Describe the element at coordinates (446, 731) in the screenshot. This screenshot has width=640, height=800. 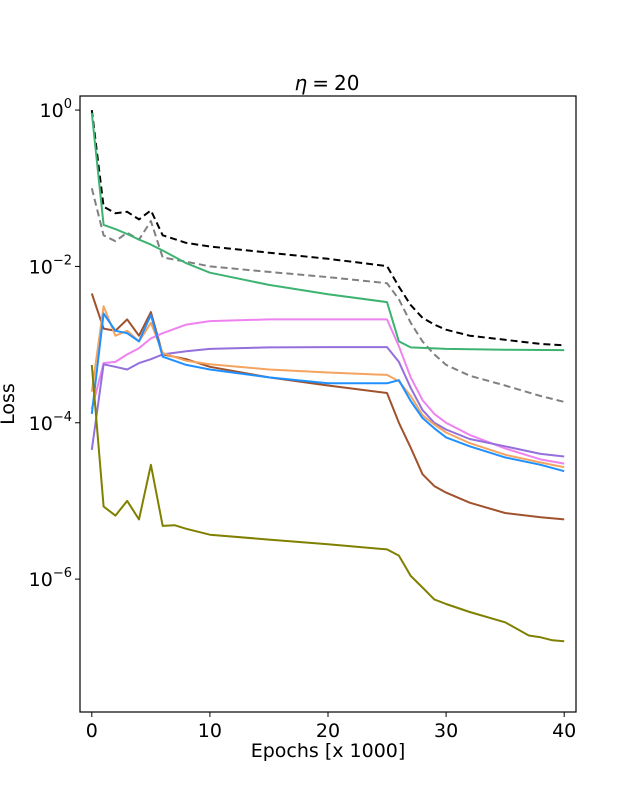
I see `x-tick-label-3: 30` at that location.